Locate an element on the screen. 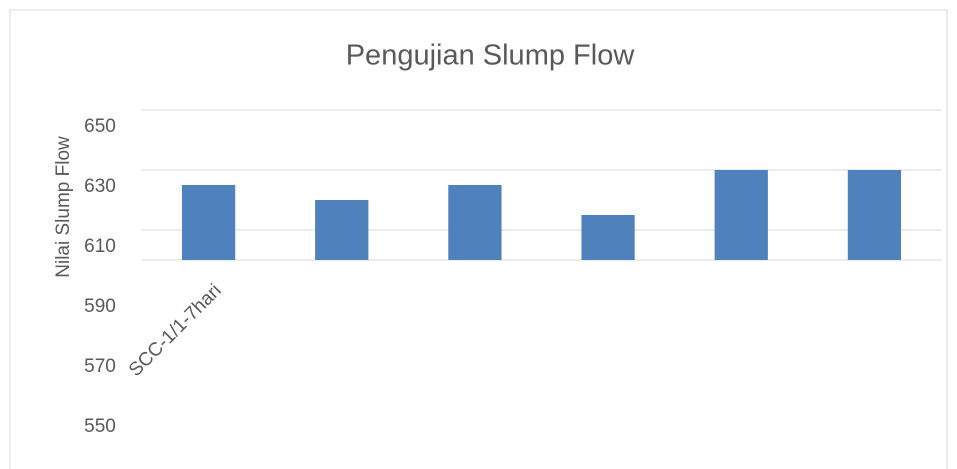 This screenshot has width=957, height=469. y-tick-label: 650 is located at coordinates (100, 126).